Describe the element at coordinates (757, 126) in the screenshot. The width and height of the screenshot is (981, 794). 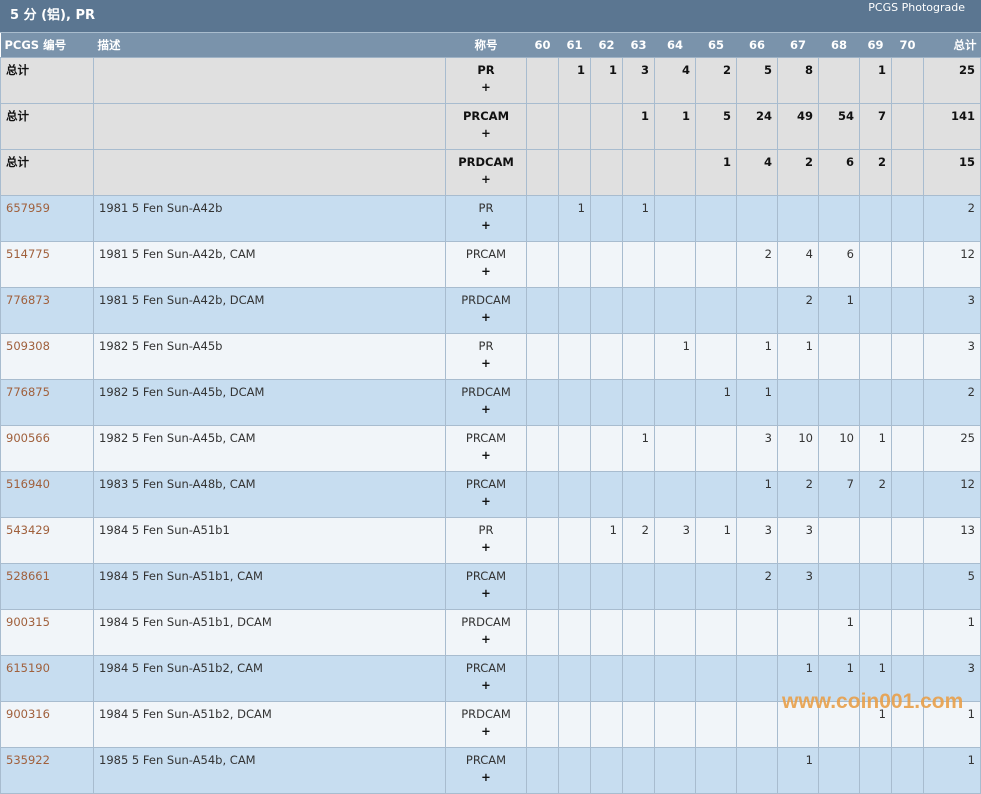
I see `grade-count-66: 24` at that location.